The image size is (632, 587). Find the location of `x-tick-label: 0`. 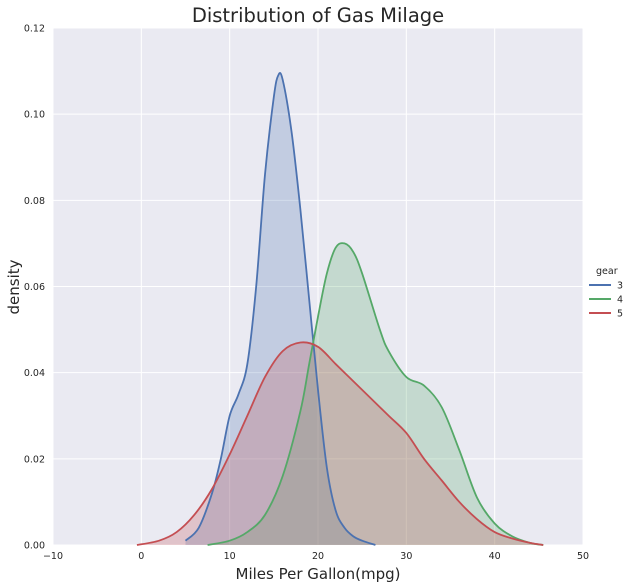

x-tick-label: 0 is located at coordinates (141, 556).